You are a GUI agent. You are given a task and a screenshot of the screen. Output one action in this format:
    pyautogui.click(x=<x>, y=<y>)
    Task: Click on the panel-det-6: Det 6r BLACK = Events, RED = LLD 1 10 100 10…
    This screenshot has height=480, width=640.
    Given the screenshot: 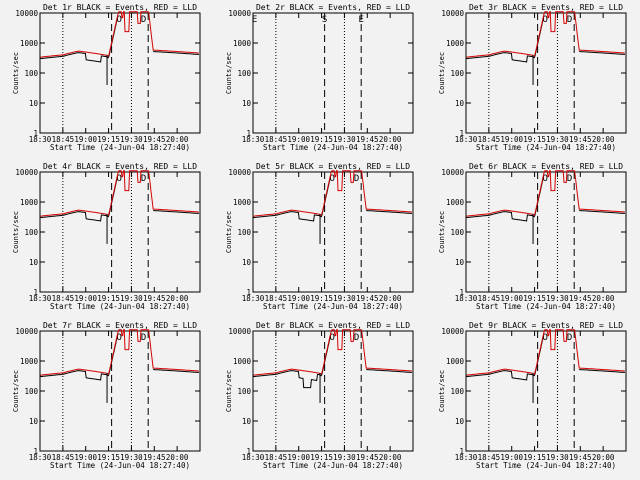 What is the action you would take?
    pyautogui.click(x=532, y=236)
    